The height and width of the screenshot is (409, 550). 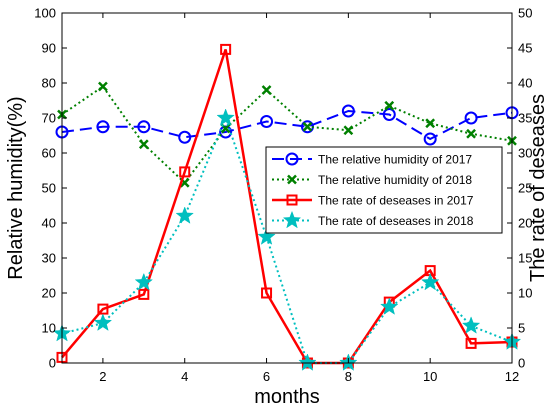 What do you see at coordinates (525, 258) in the screenshot?
I see `y-right-tick-label: 15` at bounding box center [525, 258].